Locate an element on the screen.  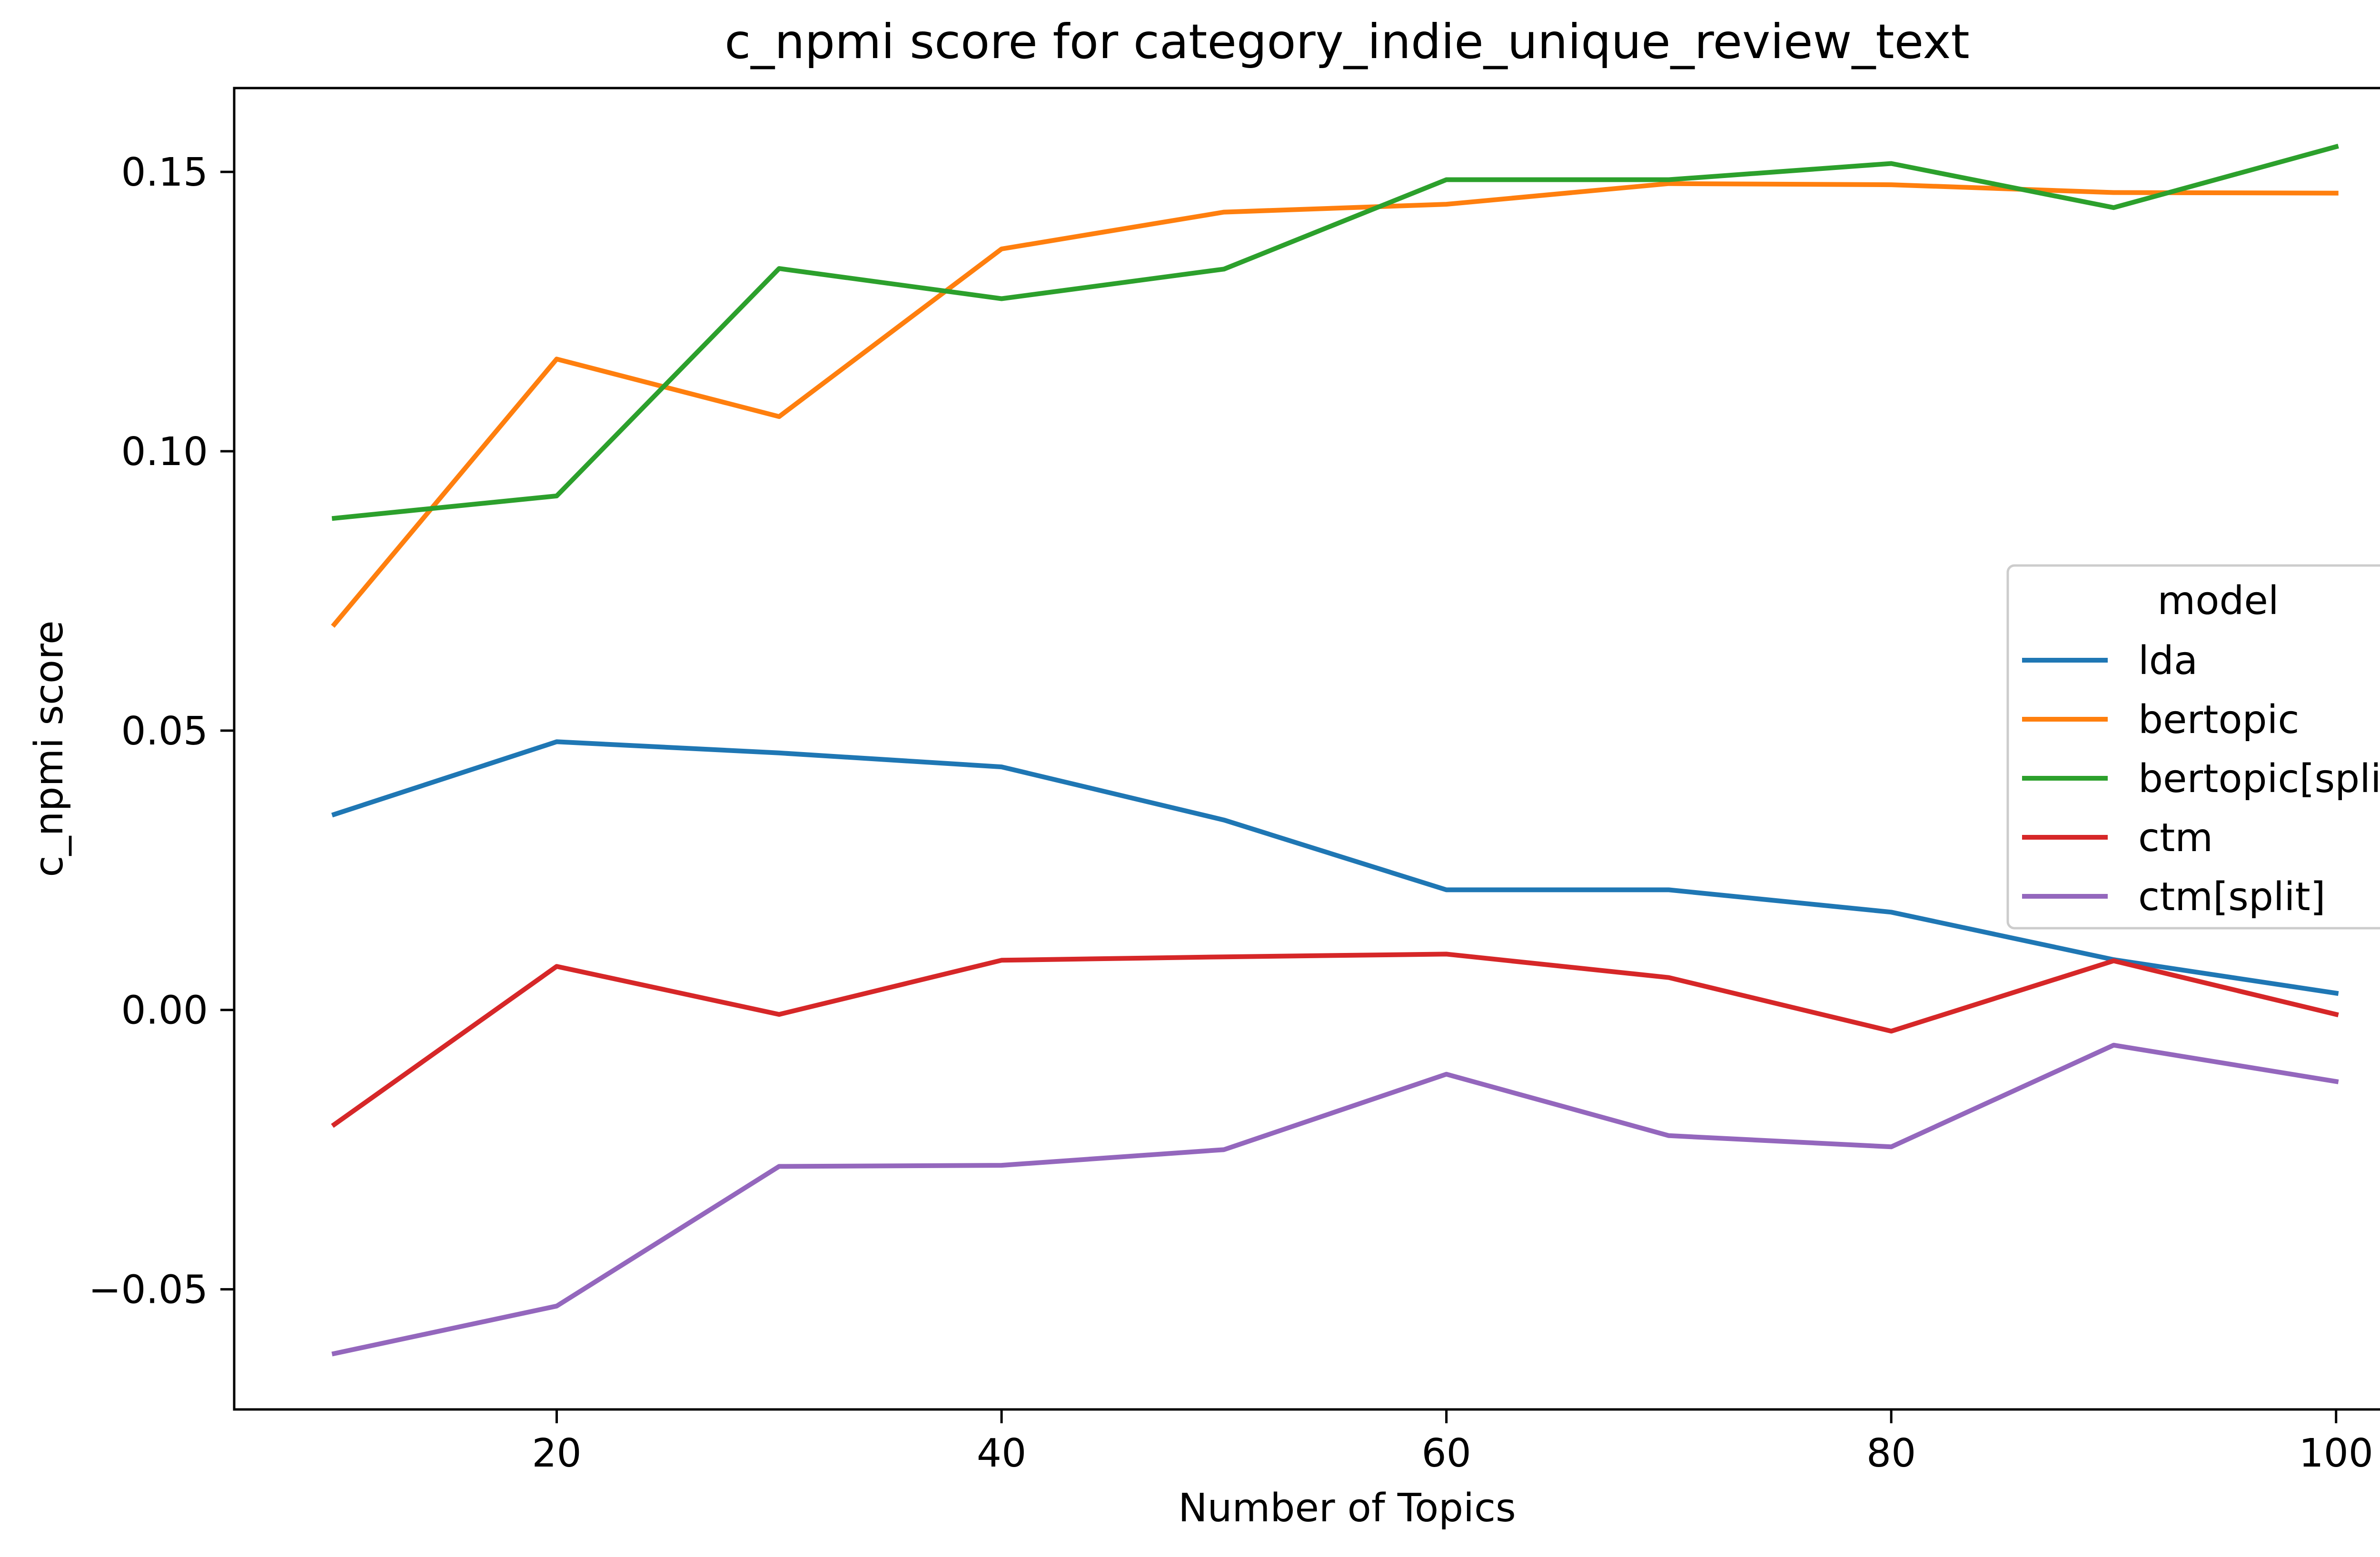
x-tick-label: 40 is located at coordinates (1001, 1454).